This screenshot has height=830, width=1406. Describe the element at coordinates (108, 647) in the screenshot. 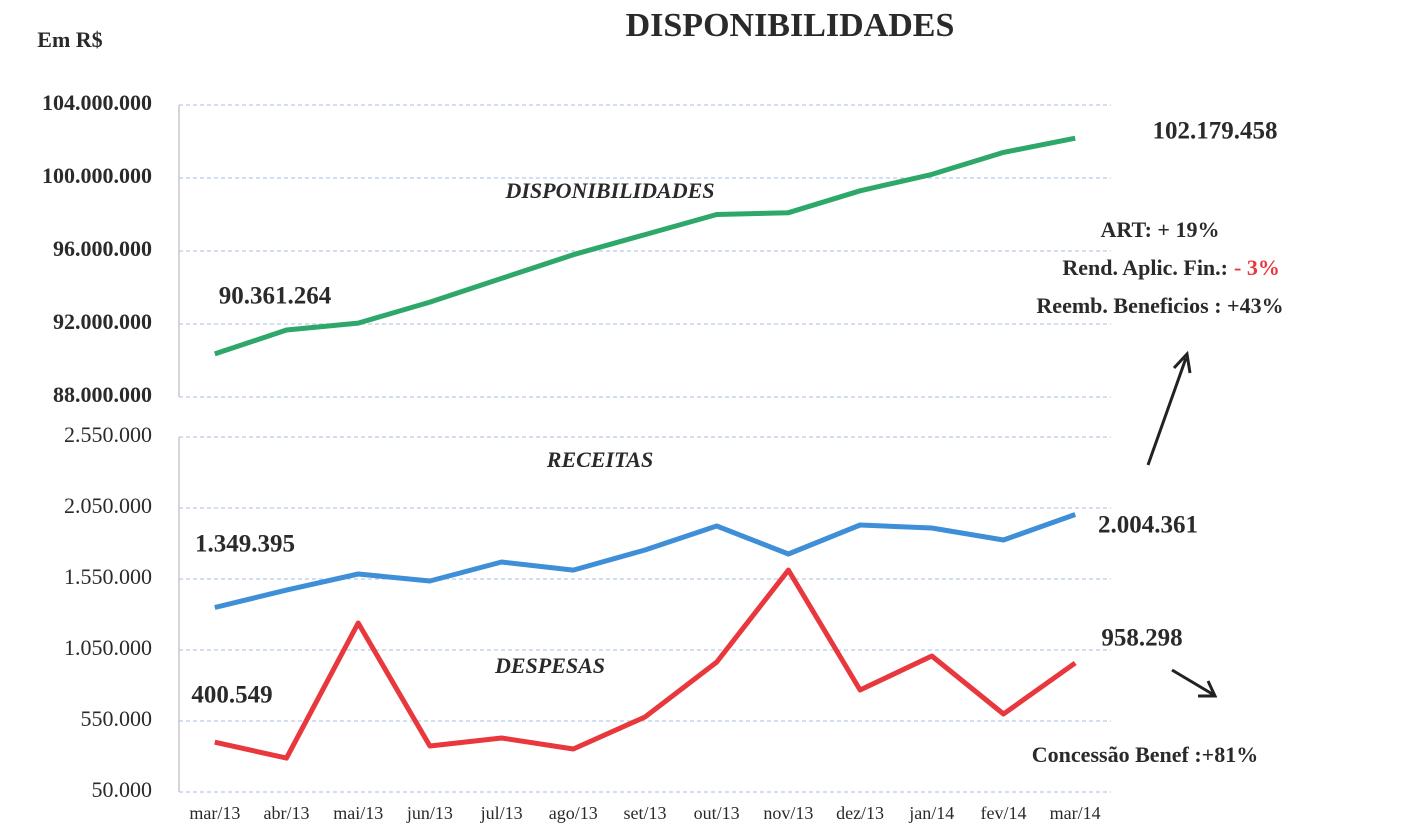

I see `y-tick-label: 1.050.000` at that location.